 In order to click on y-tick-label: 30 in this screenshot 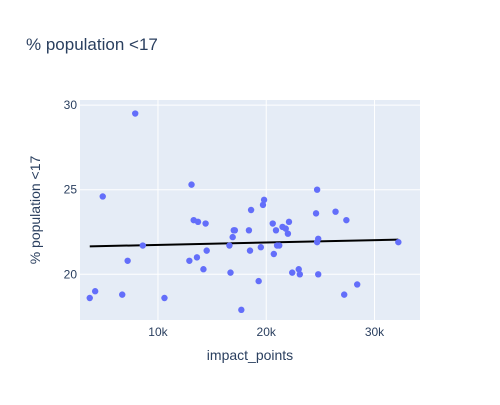, I will do `click(71, 105)`.